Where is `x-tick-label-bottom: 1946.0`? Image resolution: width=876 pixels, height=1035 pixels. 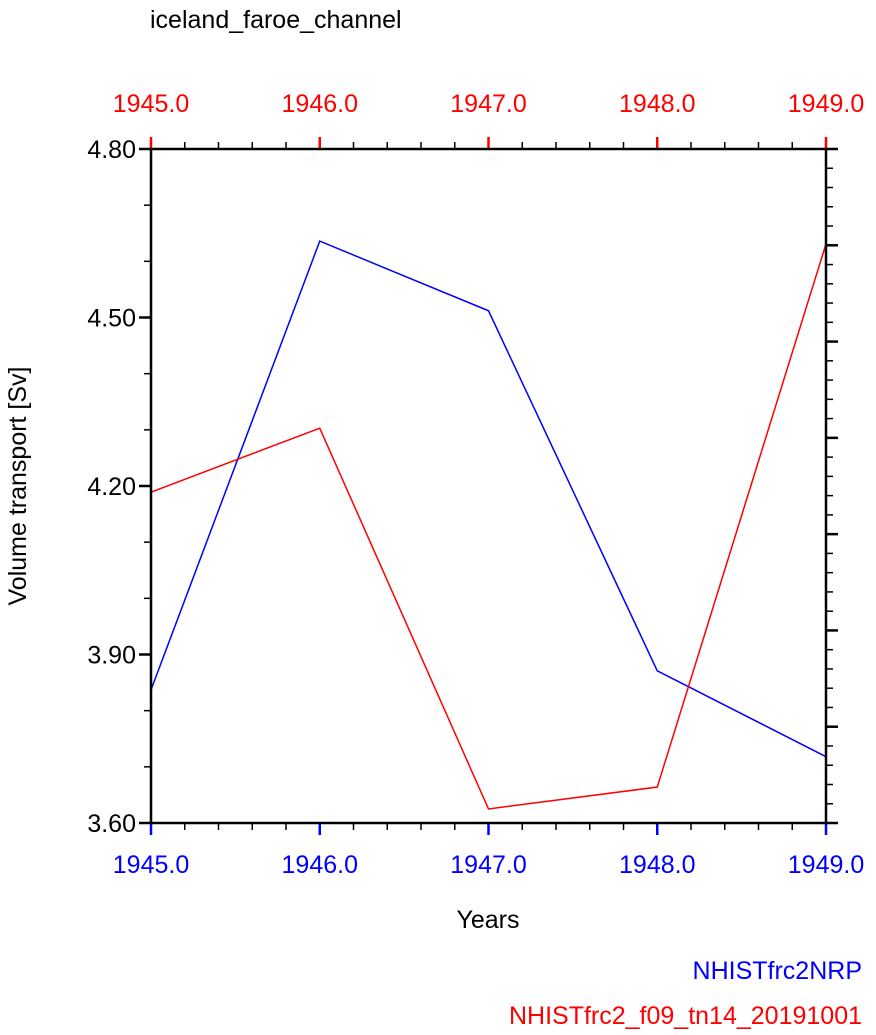
x-tick-label-bottom: 1946.0 is located at coordinates (320, 865).